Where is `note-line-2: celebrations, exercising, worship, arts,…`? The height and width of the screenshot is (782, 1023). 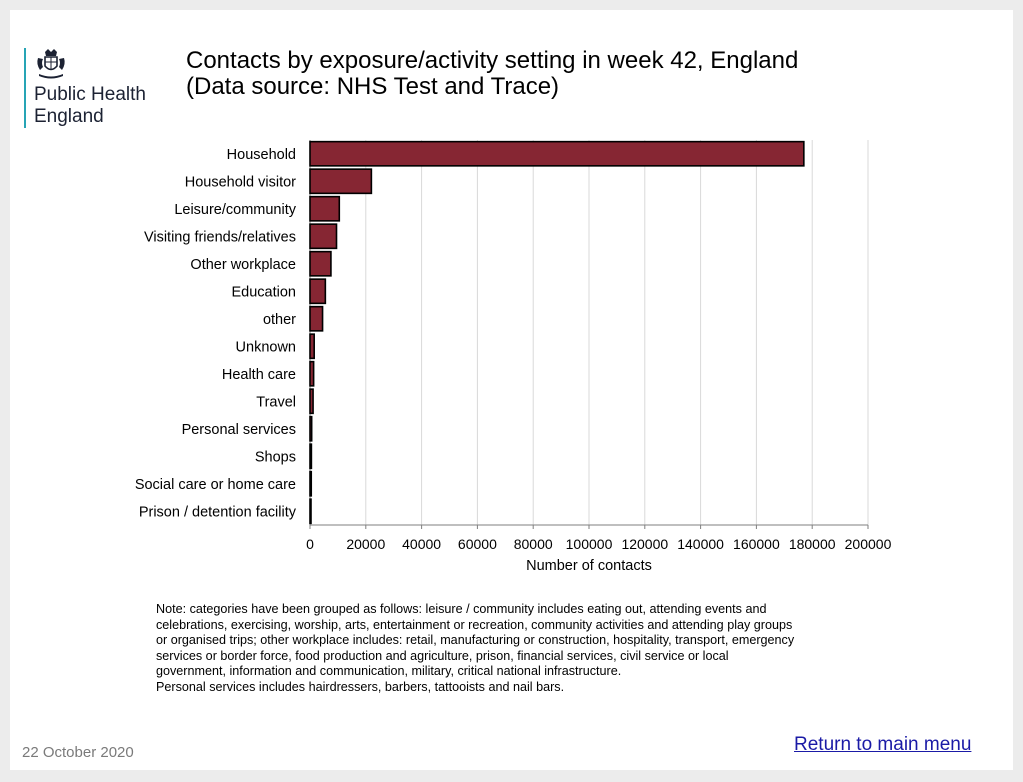
note-line-2: celebrations, exercising, worship, arts,… is located at coordinates (474, 624).